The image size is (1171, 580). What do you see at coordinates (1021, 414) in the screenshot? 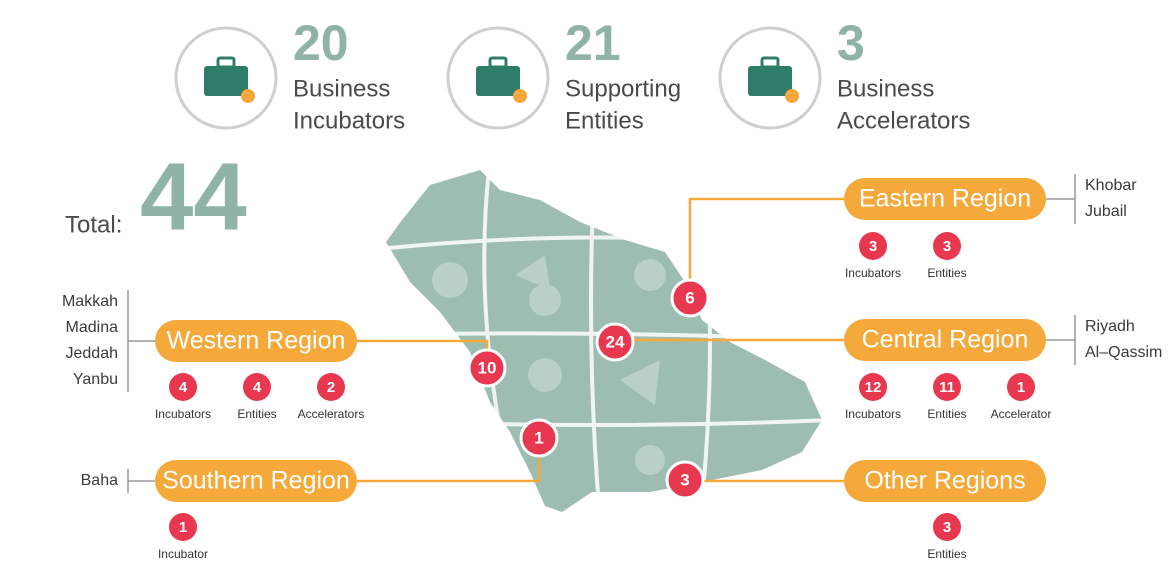
I see `stat-label: Accelerator` at bounding box center [1021, 414].